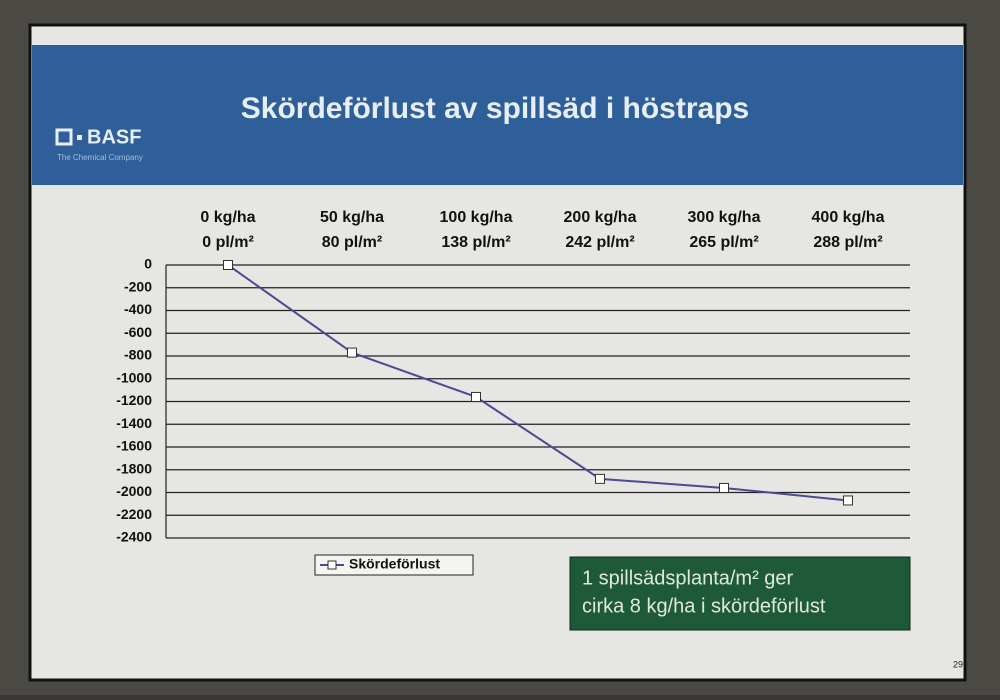 Image resolution: width=1000 pixels, height=700 pixels. Describe the element at coordinates (495, 108) in the screenshot. I see `slide-title: Skördeförlust av spillsäd i höstraps` at that location.